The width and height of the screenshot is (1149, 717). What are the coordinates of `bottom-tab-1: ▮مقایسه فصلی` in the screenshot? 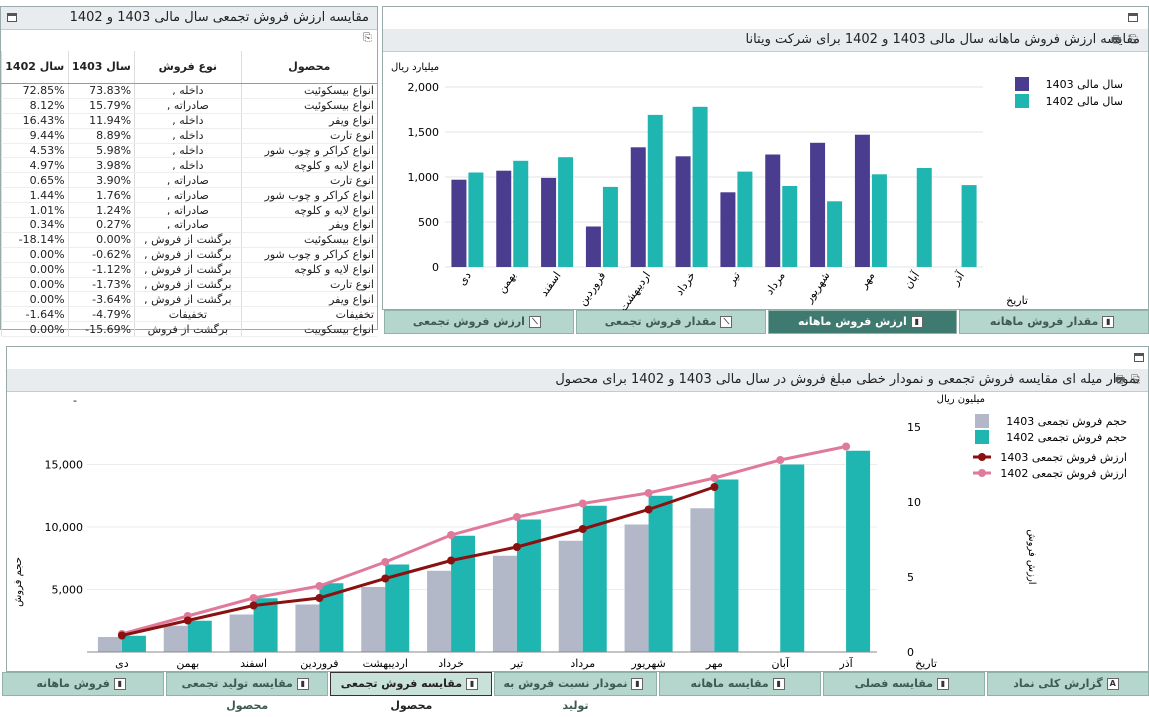 It's located at (903, 684).